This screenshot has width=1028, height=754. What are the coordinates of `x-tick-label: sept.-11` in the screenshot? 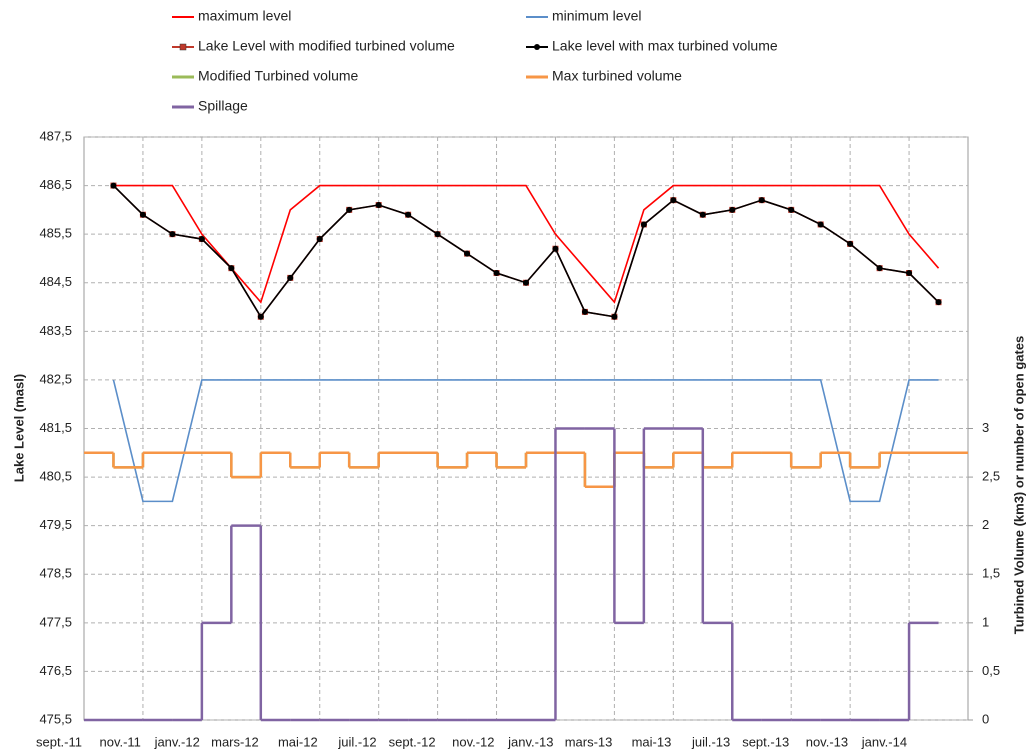 It's located at (59, 741).